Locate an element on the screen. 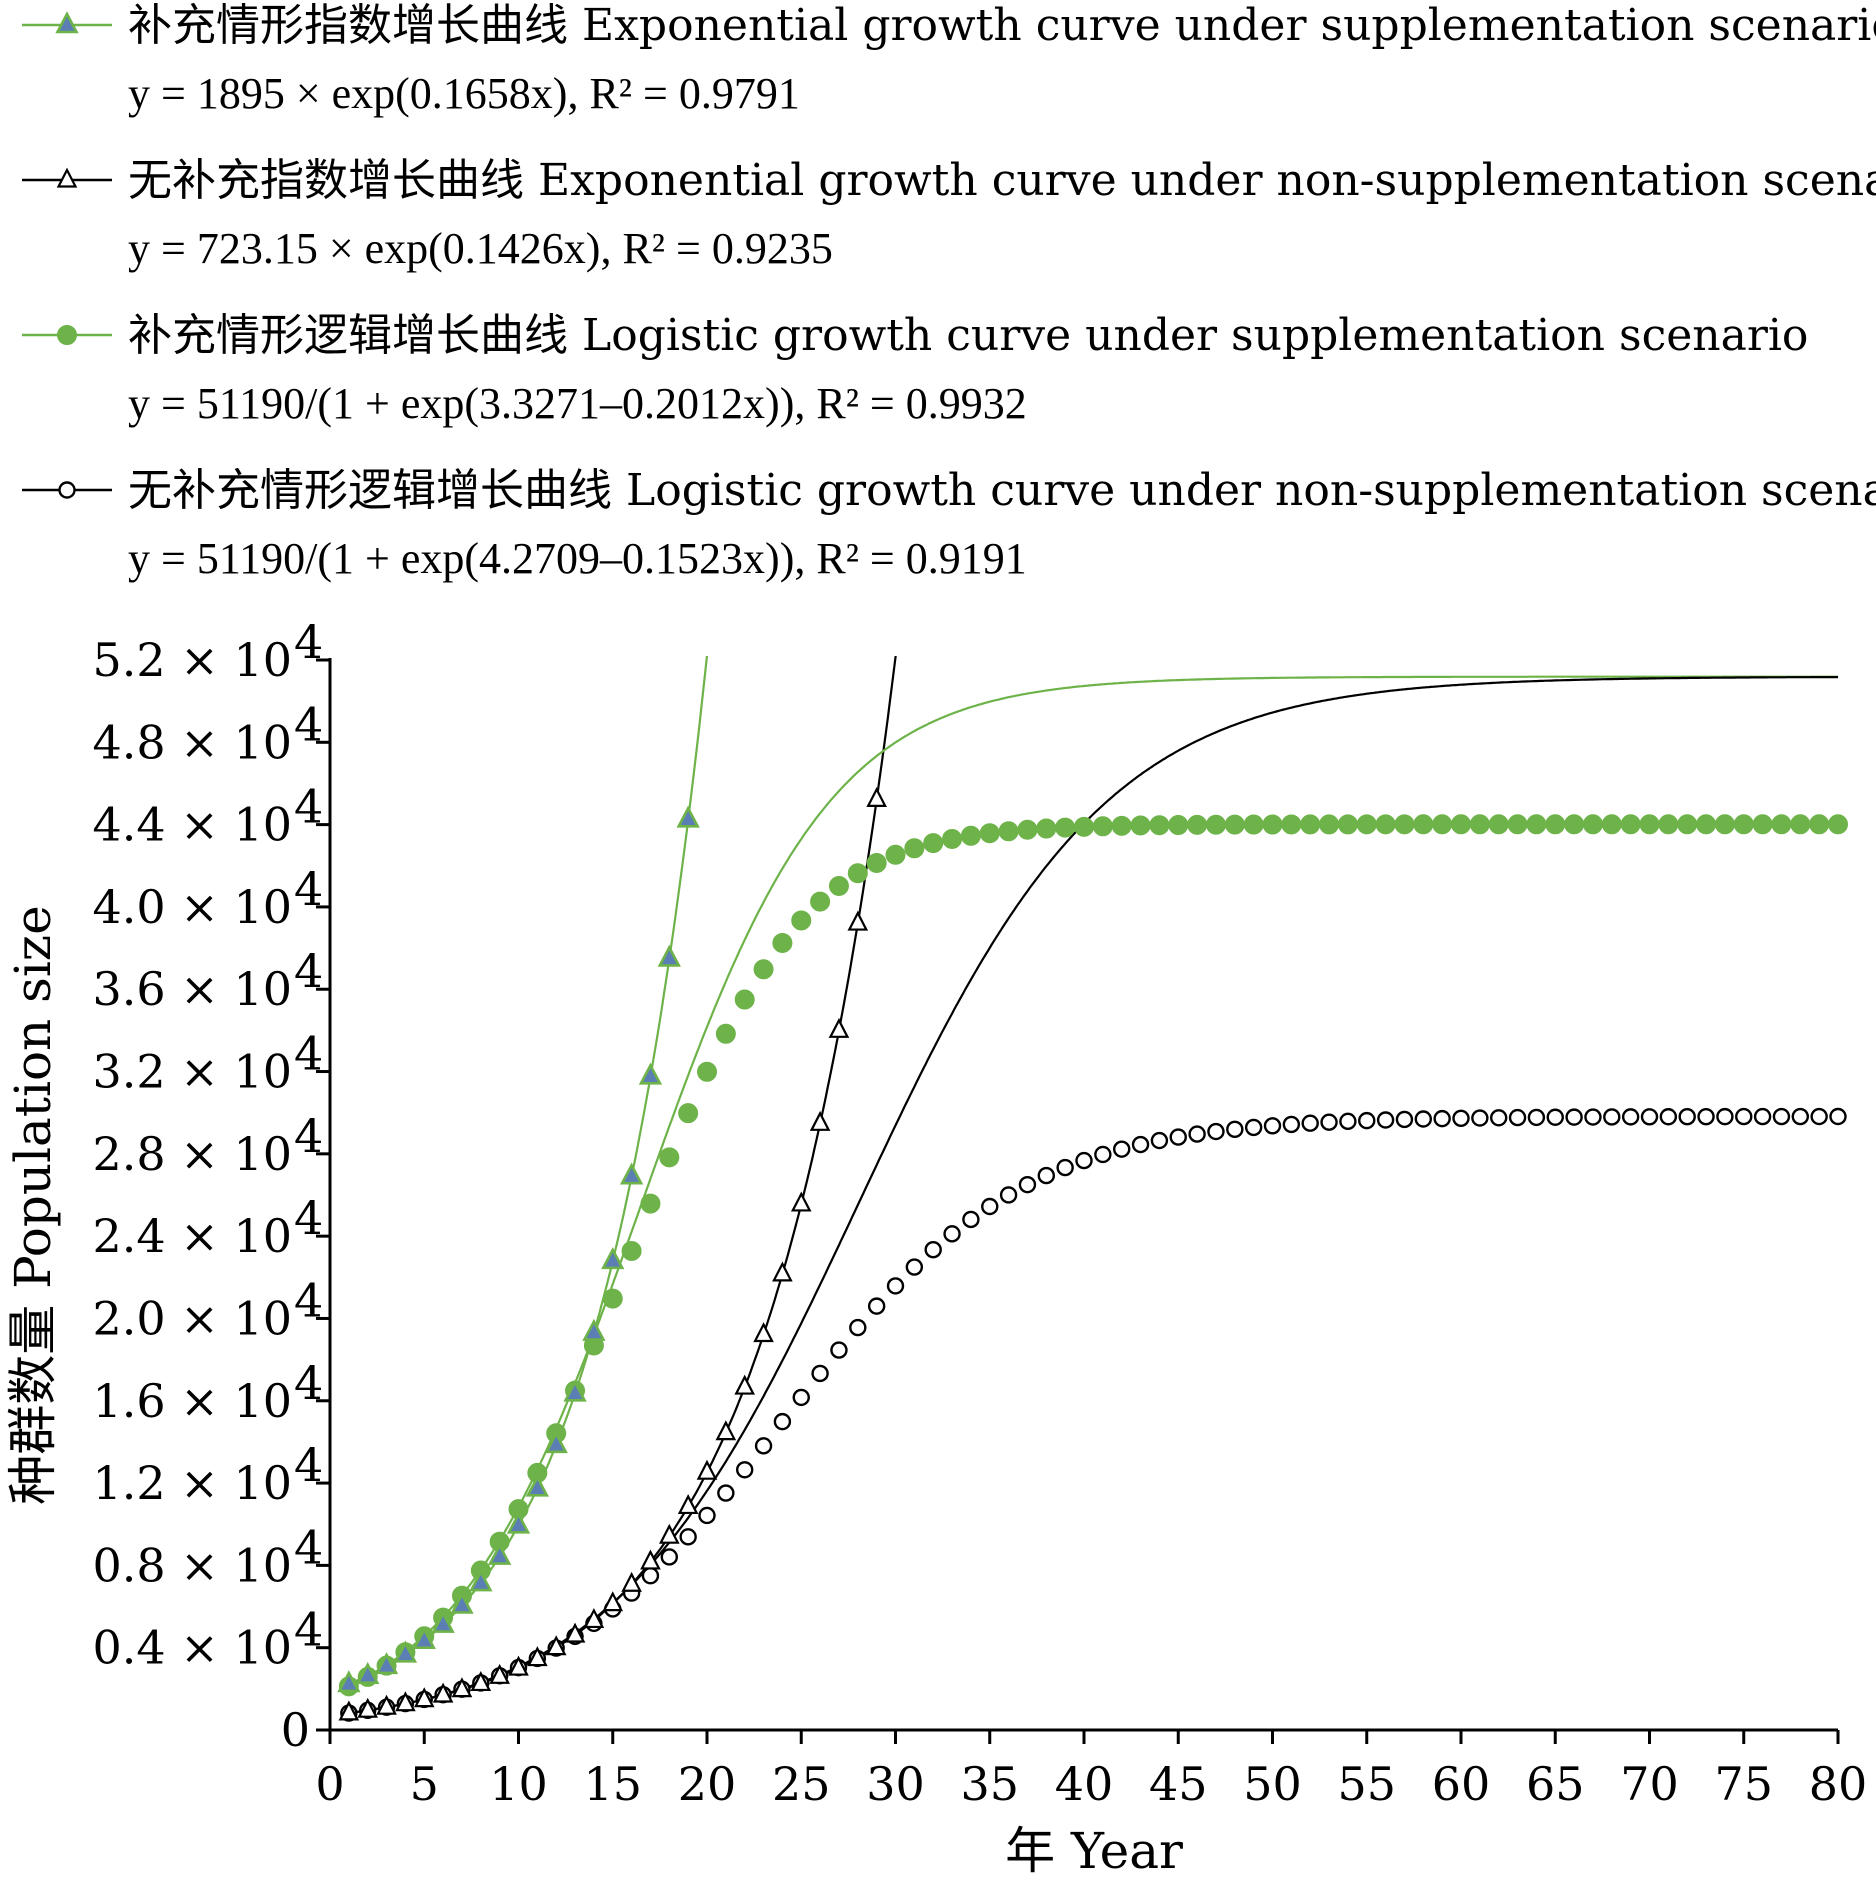  x-tick-label: 75 is located at coordinates (1743, 1784).